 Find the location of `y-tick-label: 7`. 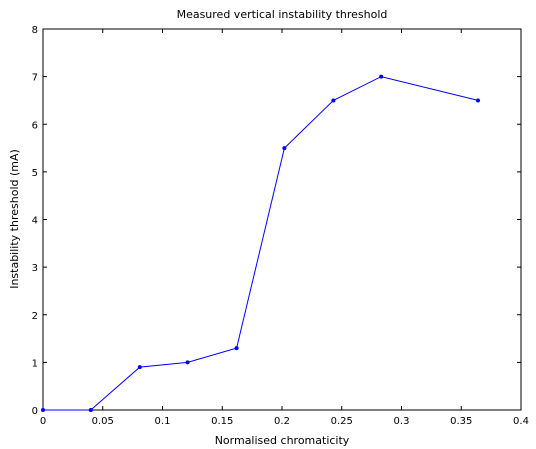

y-tick-label: 7 is located at coordinates (35, 78).